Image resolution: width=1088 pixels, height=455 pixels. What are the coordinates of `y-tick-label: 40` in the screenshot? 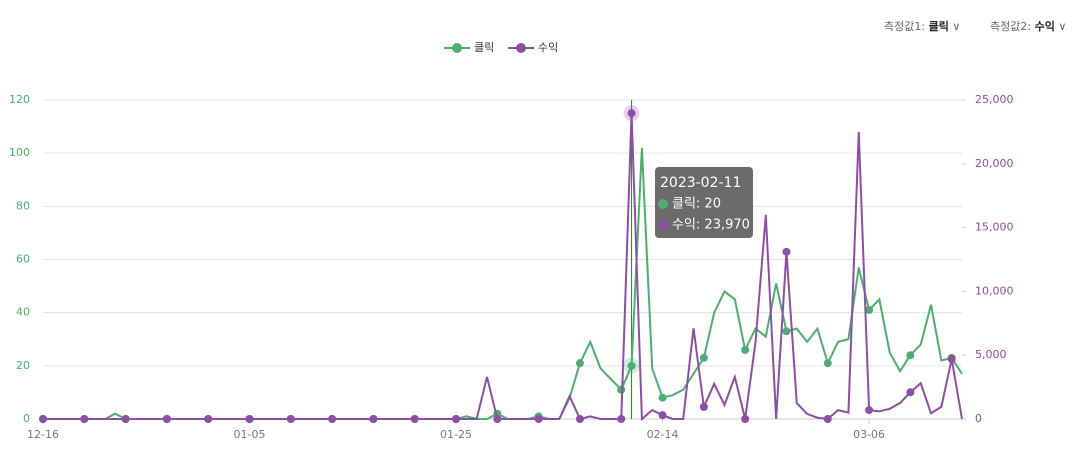 It's located at (23, 312).